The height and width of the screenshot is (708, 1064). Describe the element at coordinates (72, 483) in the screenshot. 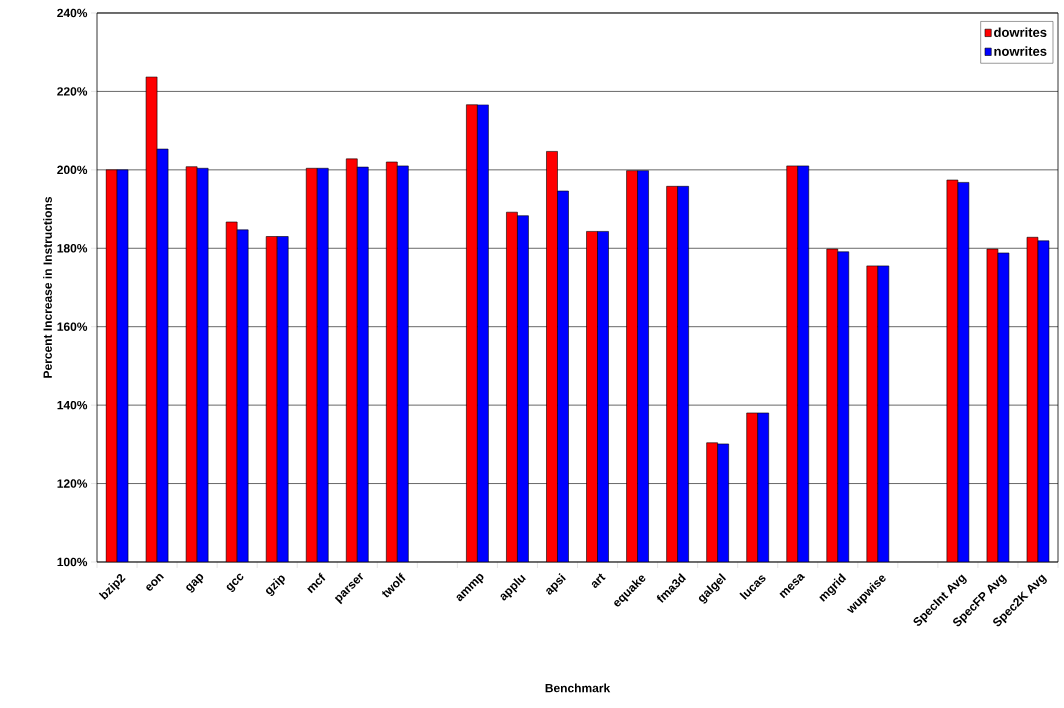

I see `y-tick-label: 120%` at that location.